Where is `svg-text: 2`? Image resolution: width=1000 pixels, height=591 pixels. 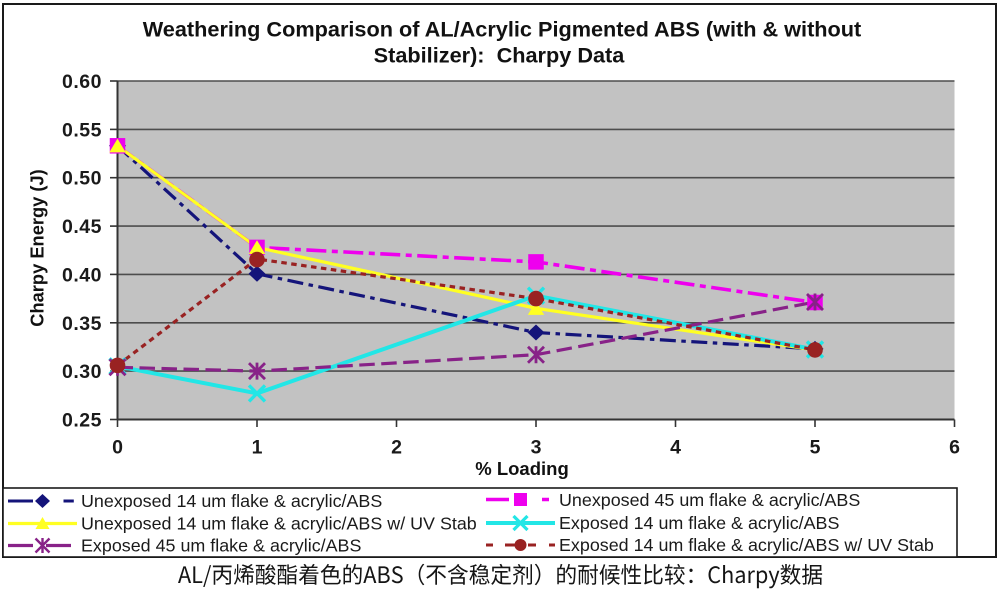 svg-text: 2 is located at coordinates (396, 448).